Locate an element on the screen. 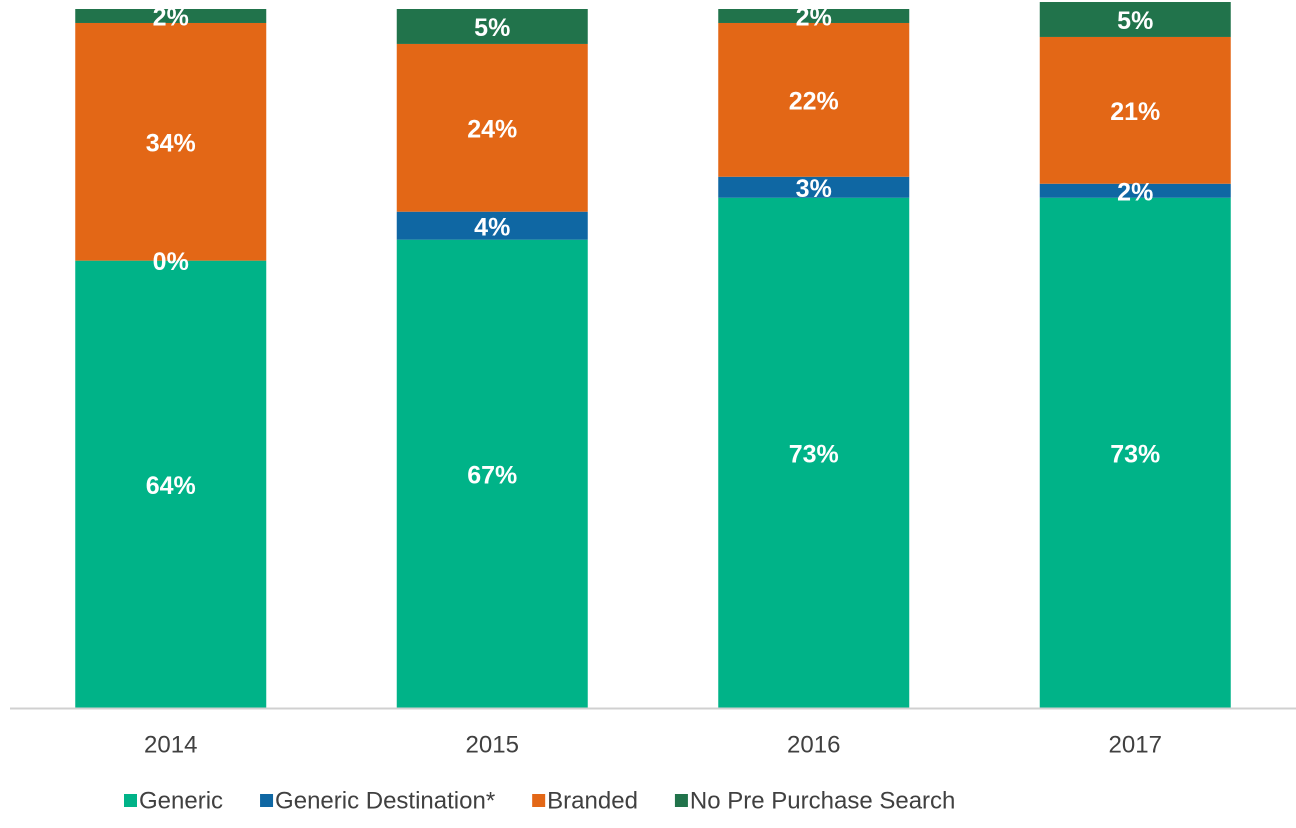 This screenshot has height=828, width=1296. data-label: 21% is located at coordinates (1135, 112).